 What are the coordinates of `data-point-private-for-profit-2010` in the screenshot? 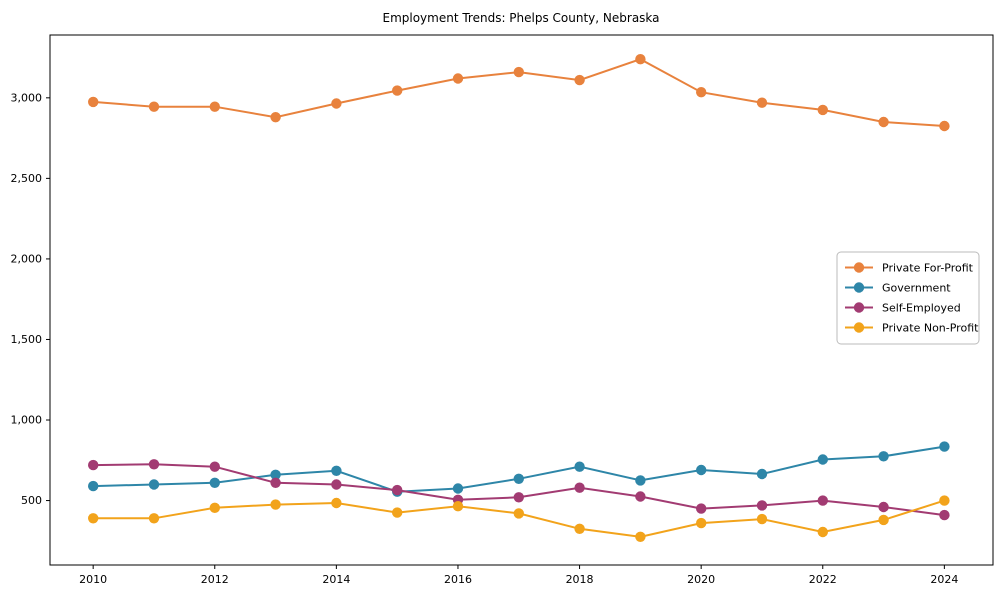 It's located at (93, 102).